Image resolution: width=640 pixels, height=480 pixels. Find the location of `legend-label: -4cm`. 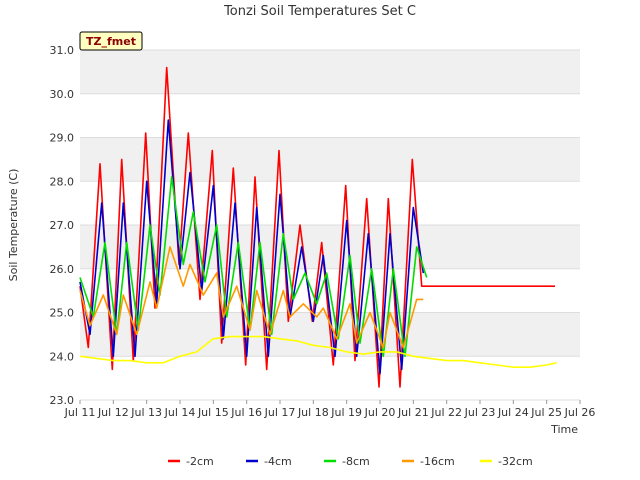

legend-label: -4cm is located at coordinates (278, 461).